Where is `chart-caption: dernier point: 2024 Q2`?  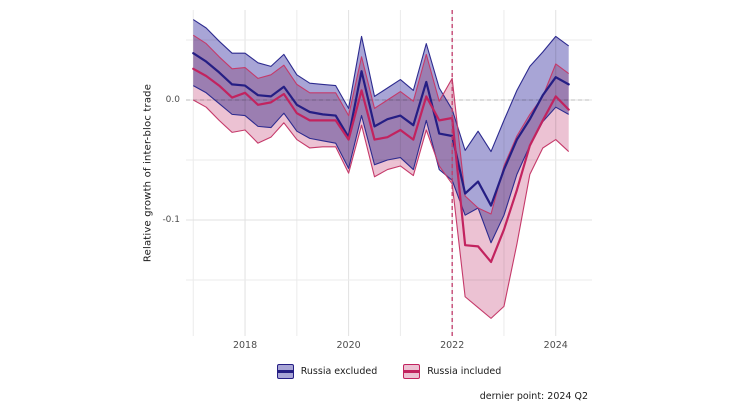 chart-caption: dernier point: 2024 Q2 is located at coordinates (533, 396).